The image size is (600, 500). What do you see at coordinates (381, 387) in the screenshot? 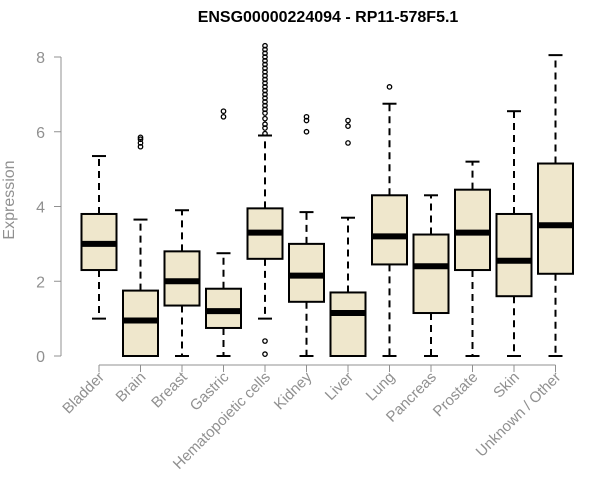
I see `x-tick-label: Lung` at bounding box center [381, 387].